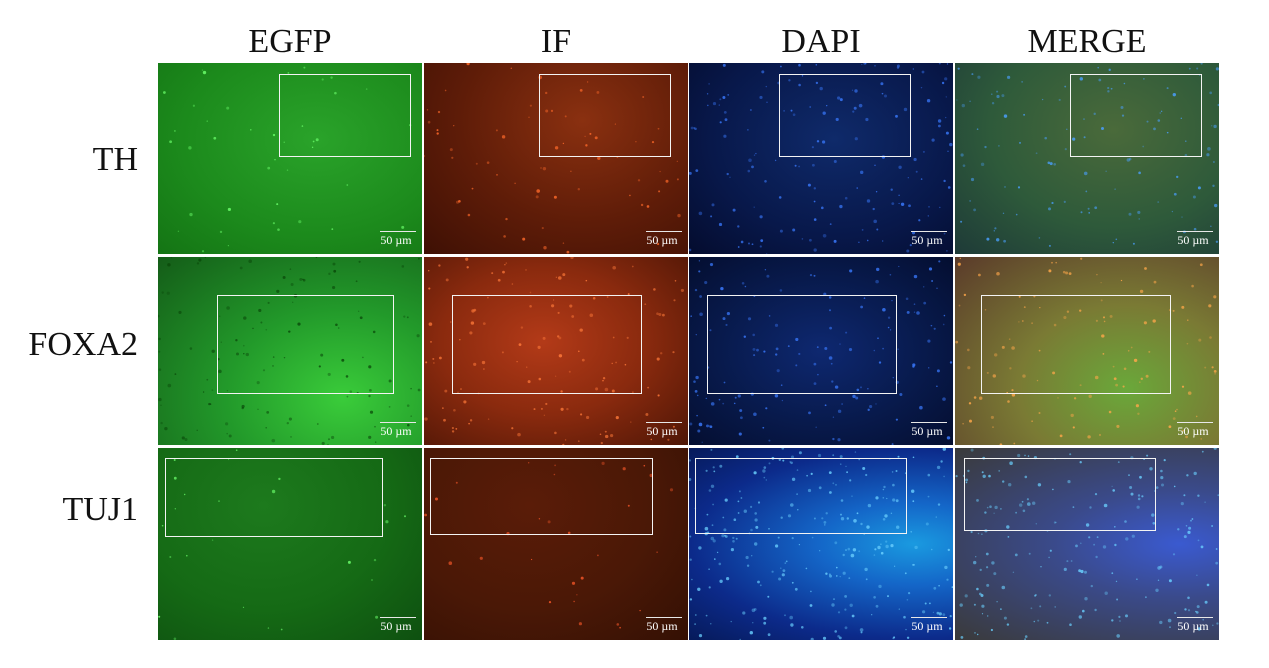  Describe the element at coordinates (289, 351) in the screenshot. I see `cell-speckle-texture` at that location.